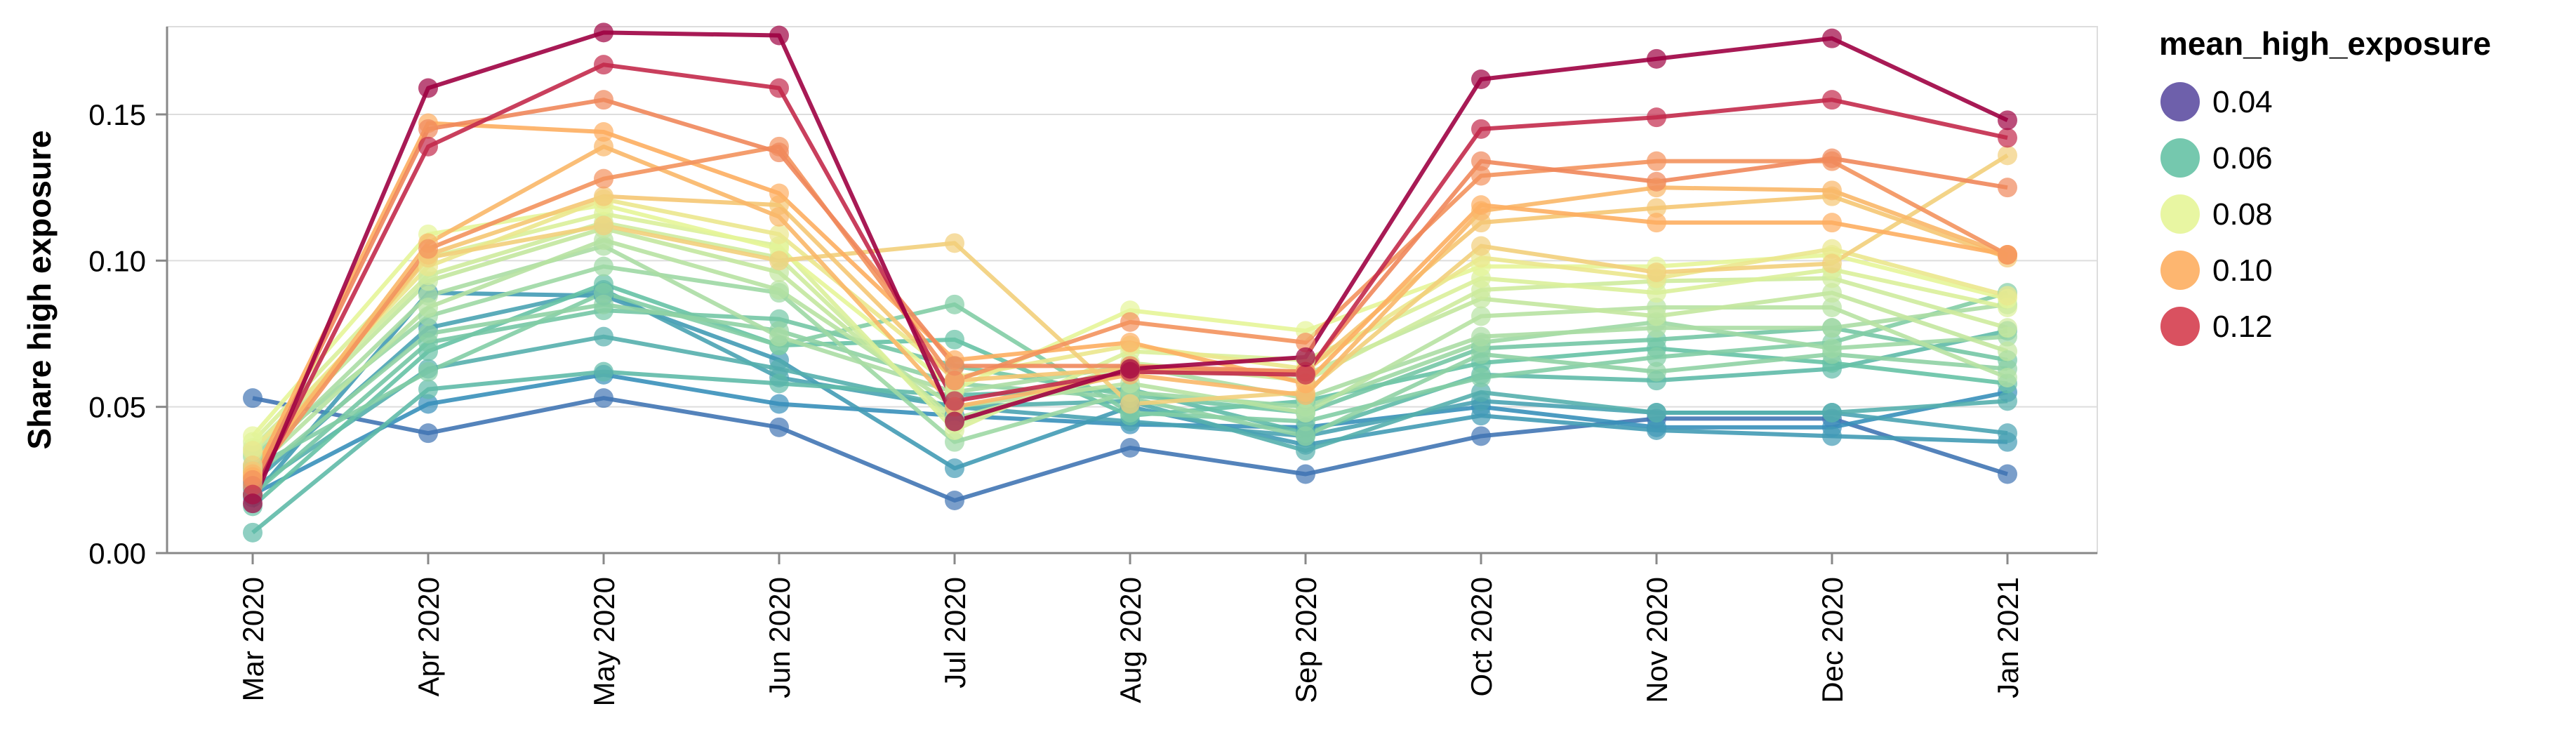 The image size is (2576, 751). I want to click on legend-label: 0.10, so click(2242, 270).